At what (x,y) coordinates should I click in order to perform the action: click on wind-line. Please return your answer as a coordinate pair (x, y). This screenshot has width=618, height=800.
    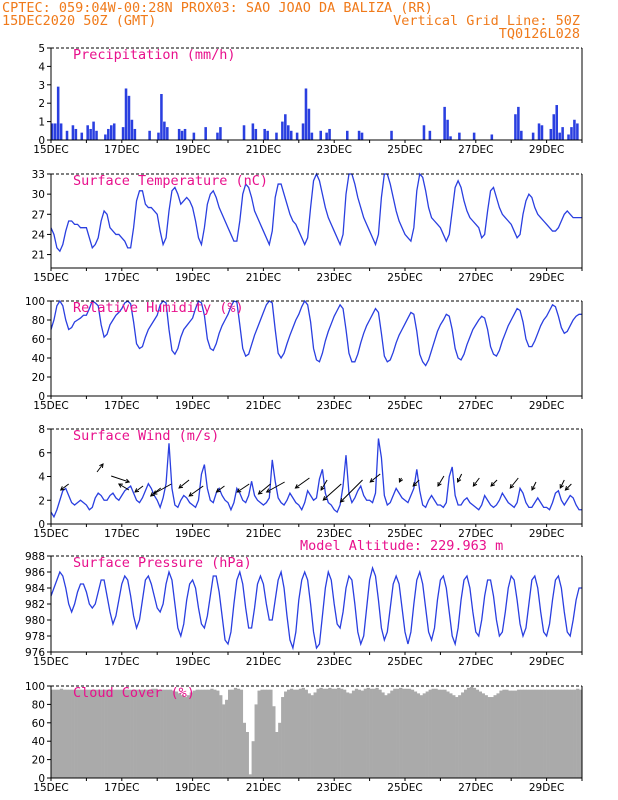
    Looking at the image, I should click on (316, 478).